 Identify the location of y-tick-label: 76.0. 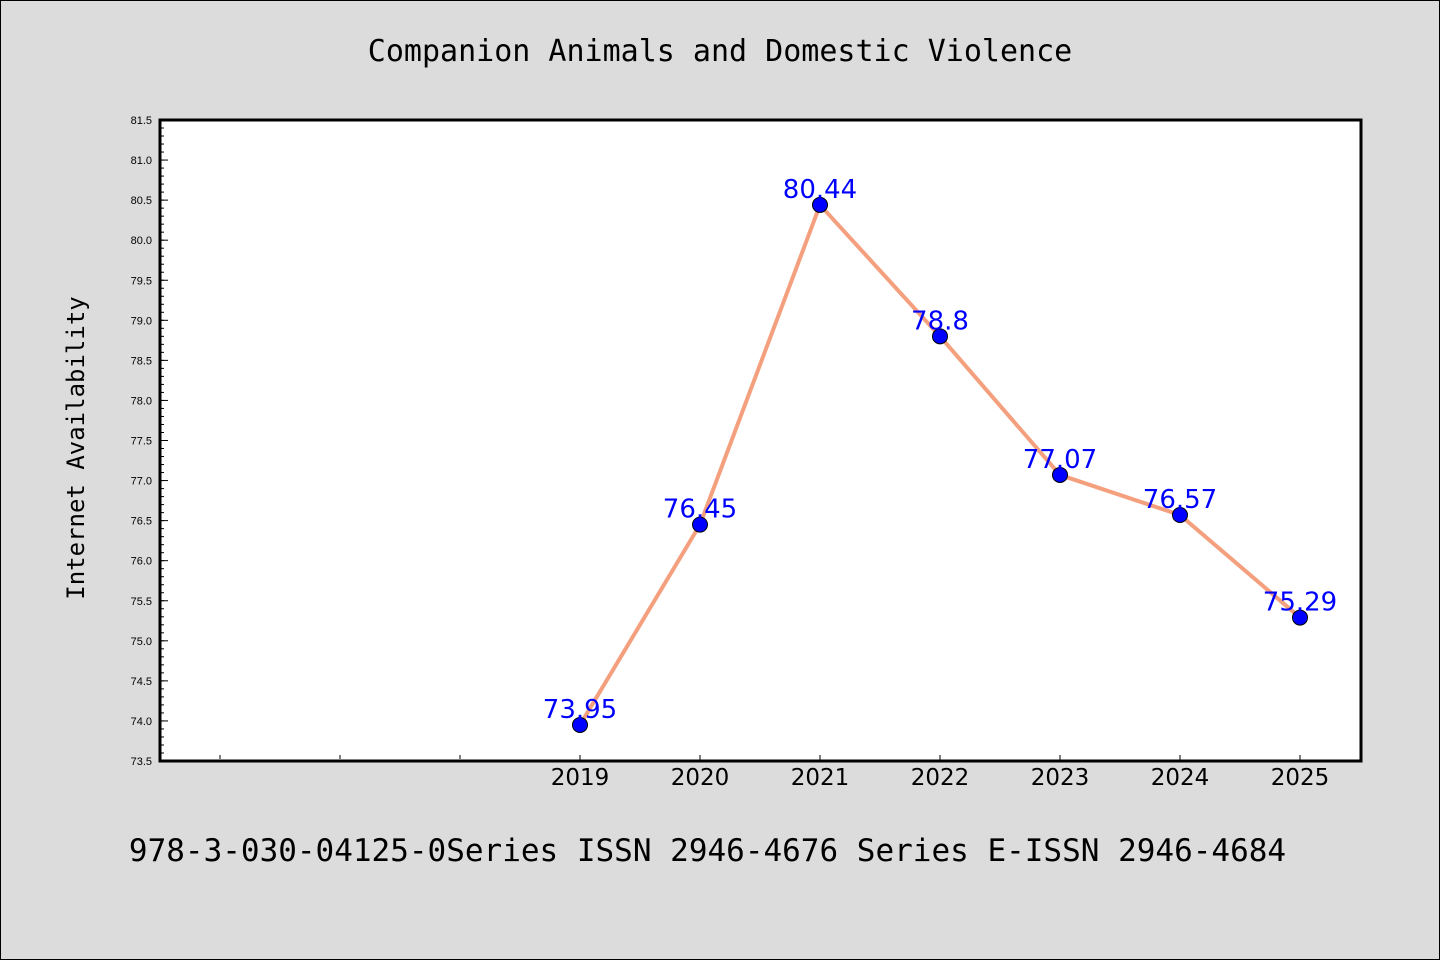
(141, 562).